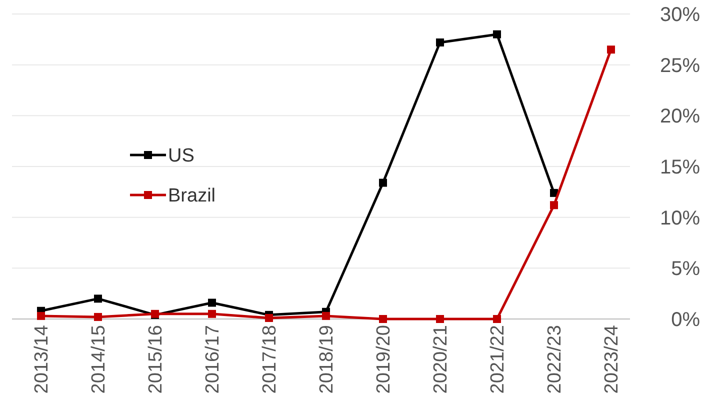  What do you see at coordinates (42, 359) in the screenshot?
I see `x-tick-label: 2013/14` at bounding box center [42, 359].